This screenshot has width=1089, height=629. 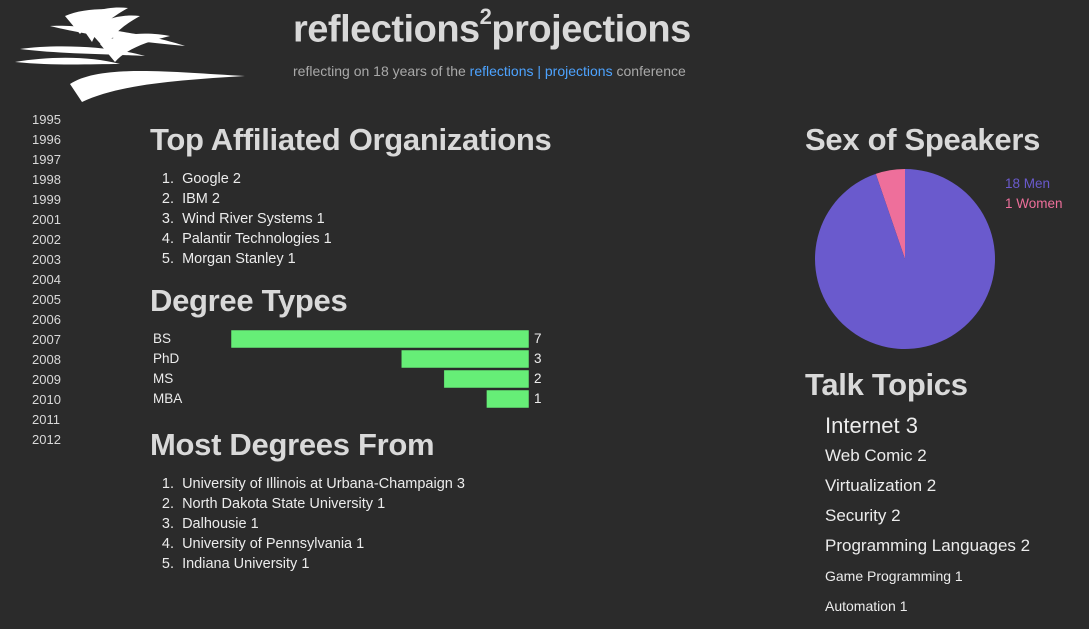 I want to click on topic-item: Programming Languages 2, so click(x=928, y=545).